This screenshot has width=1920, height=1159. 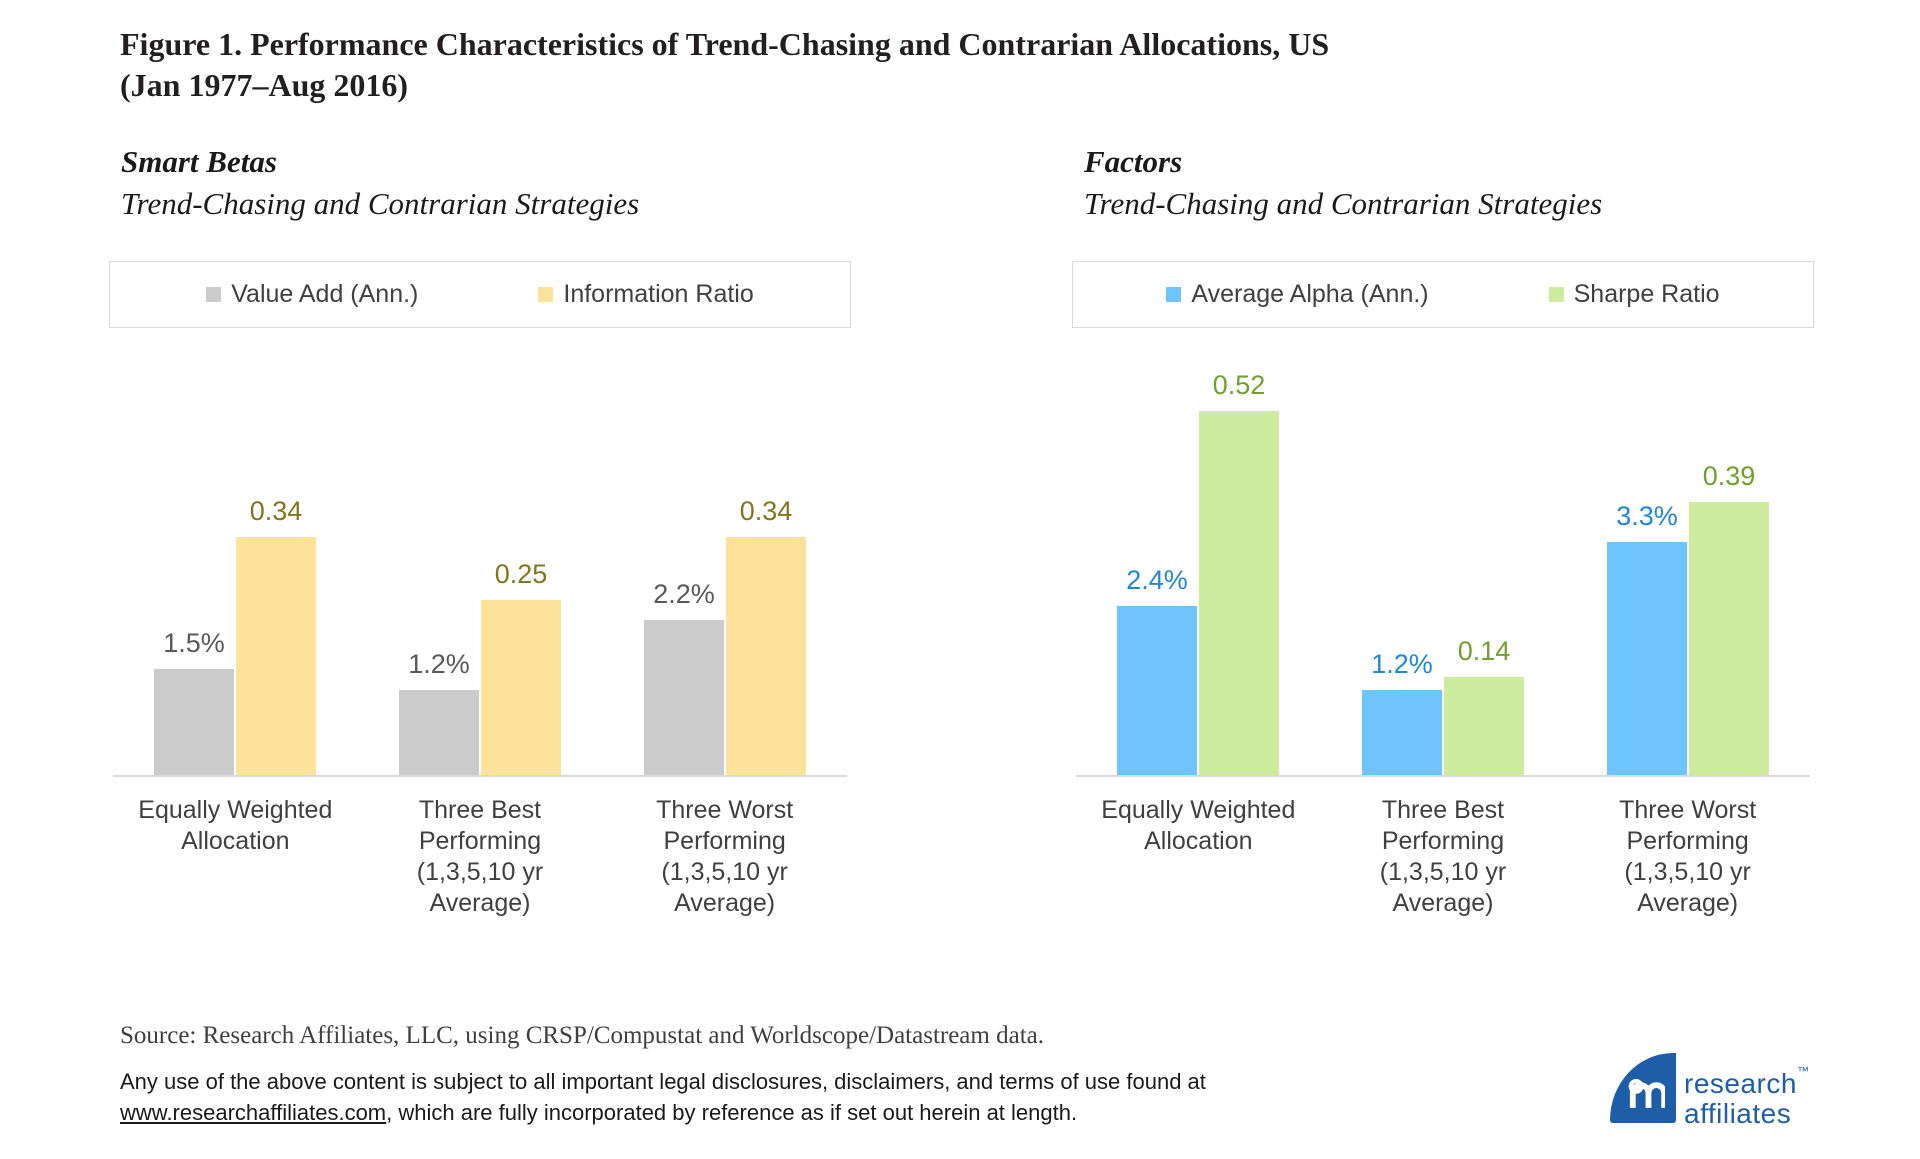 I want to click on legend: Value Add (Ann.) Information Ratio, so click(x=480, y=294).